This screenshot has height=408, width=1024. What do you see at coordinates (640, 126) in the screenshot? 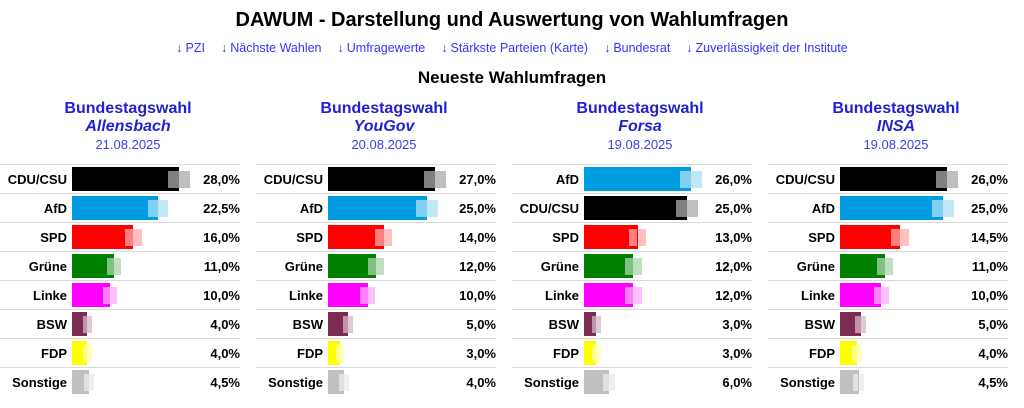
I see `poll-institute-link: Forsa` at bounding box center [640, 126].